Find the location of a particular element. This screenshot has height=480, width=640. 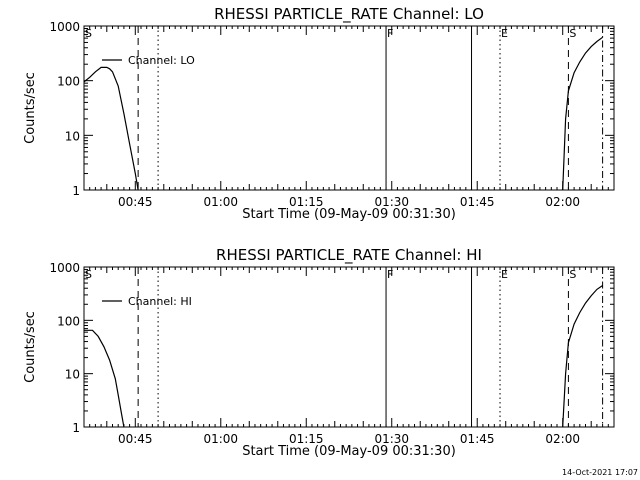

legend-label: Channel: HI is located at coordinates (160, 301).